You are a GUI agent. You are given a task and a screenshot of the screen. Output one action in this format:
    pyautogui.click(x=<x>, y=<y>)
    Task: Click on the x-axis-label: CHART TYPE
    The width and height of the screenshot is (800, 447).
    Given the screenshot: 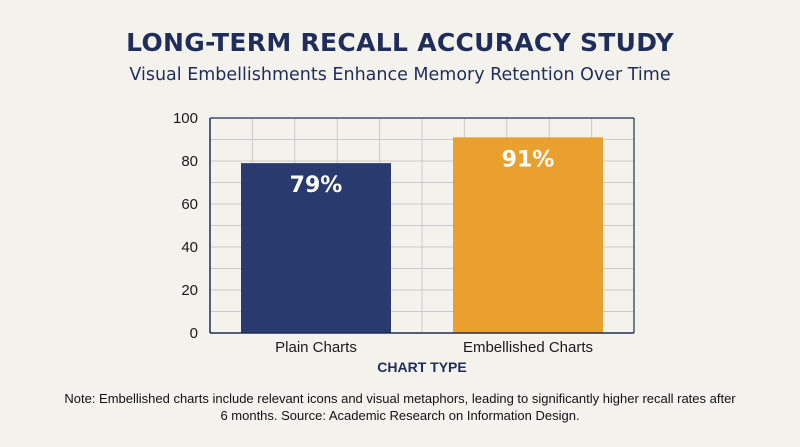 What is the action you would take?
    pyautogui.click(x=421, y=367)
    